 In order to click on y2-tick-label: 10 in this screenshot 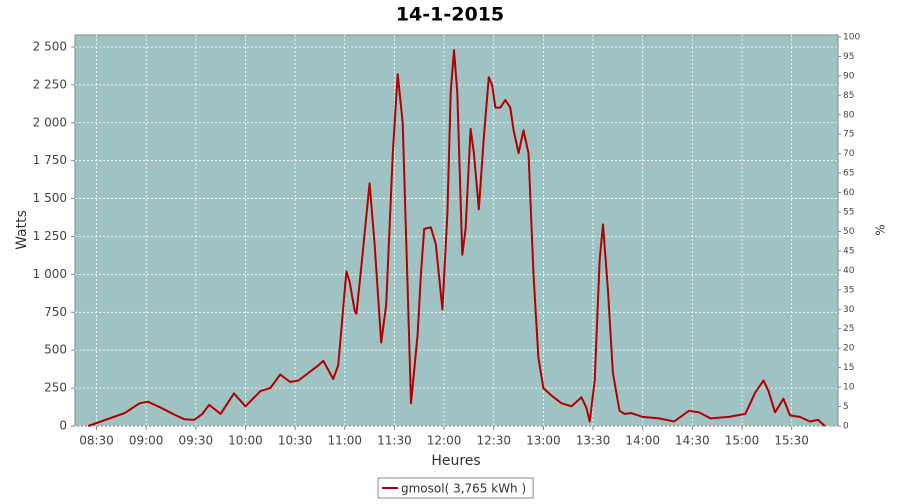, I will do `click(849, 388)`.